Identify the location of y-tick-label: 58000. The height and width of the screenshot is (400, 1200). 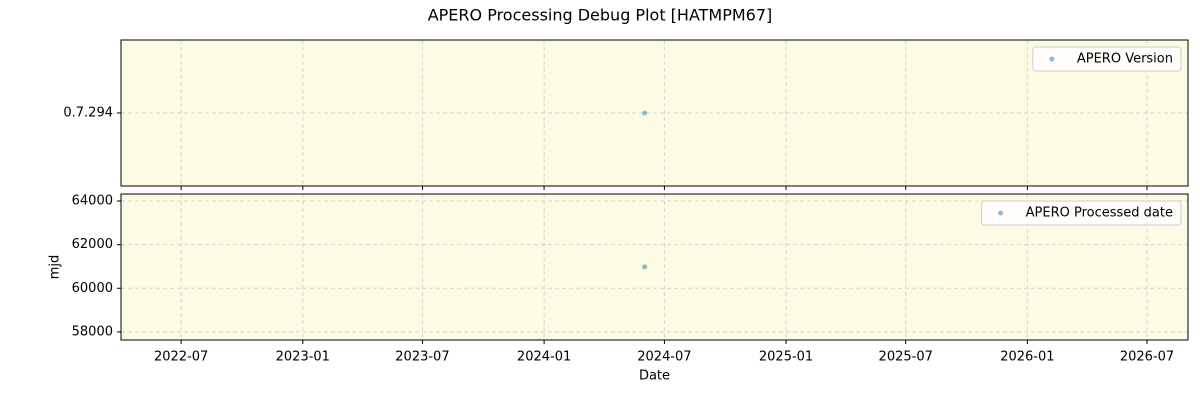
(92, 331).